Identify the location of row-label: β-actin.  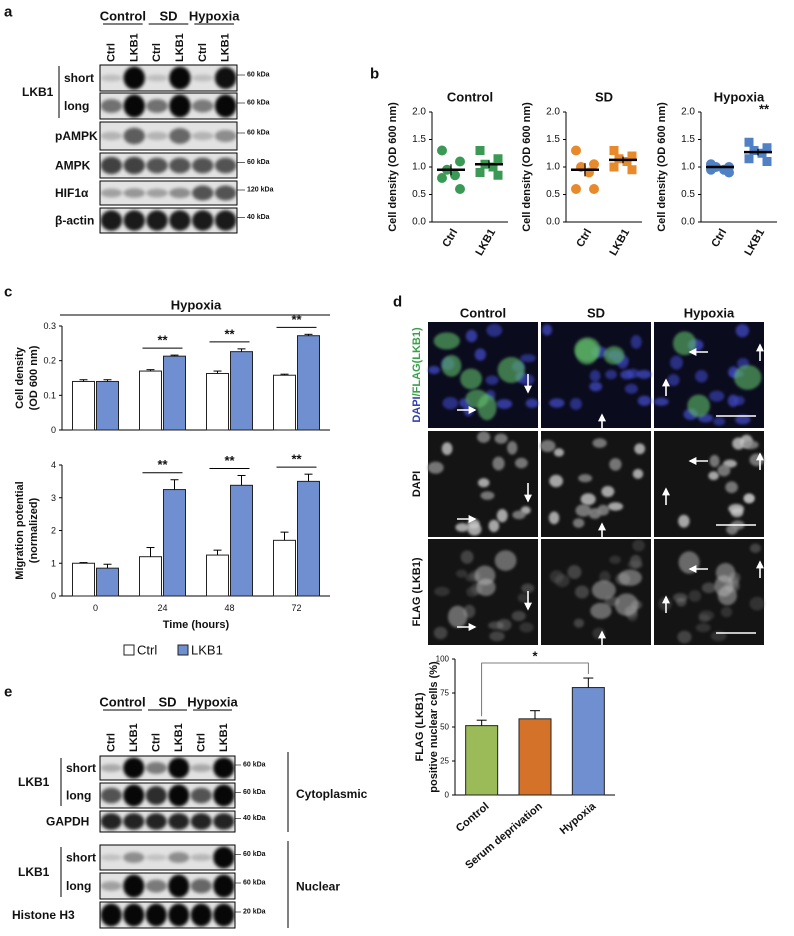
(74, 221).